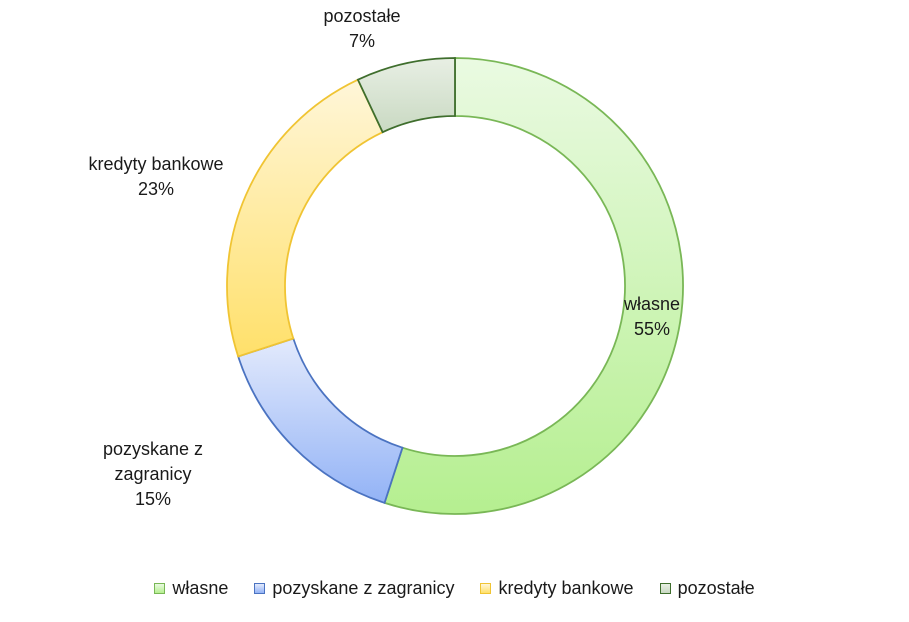 This screenshot has height=622, width=909. What do you see at coordinates (153, 499) in the screenshot?
I see `data-label-line: 15%` at bounding box center [153, 499].